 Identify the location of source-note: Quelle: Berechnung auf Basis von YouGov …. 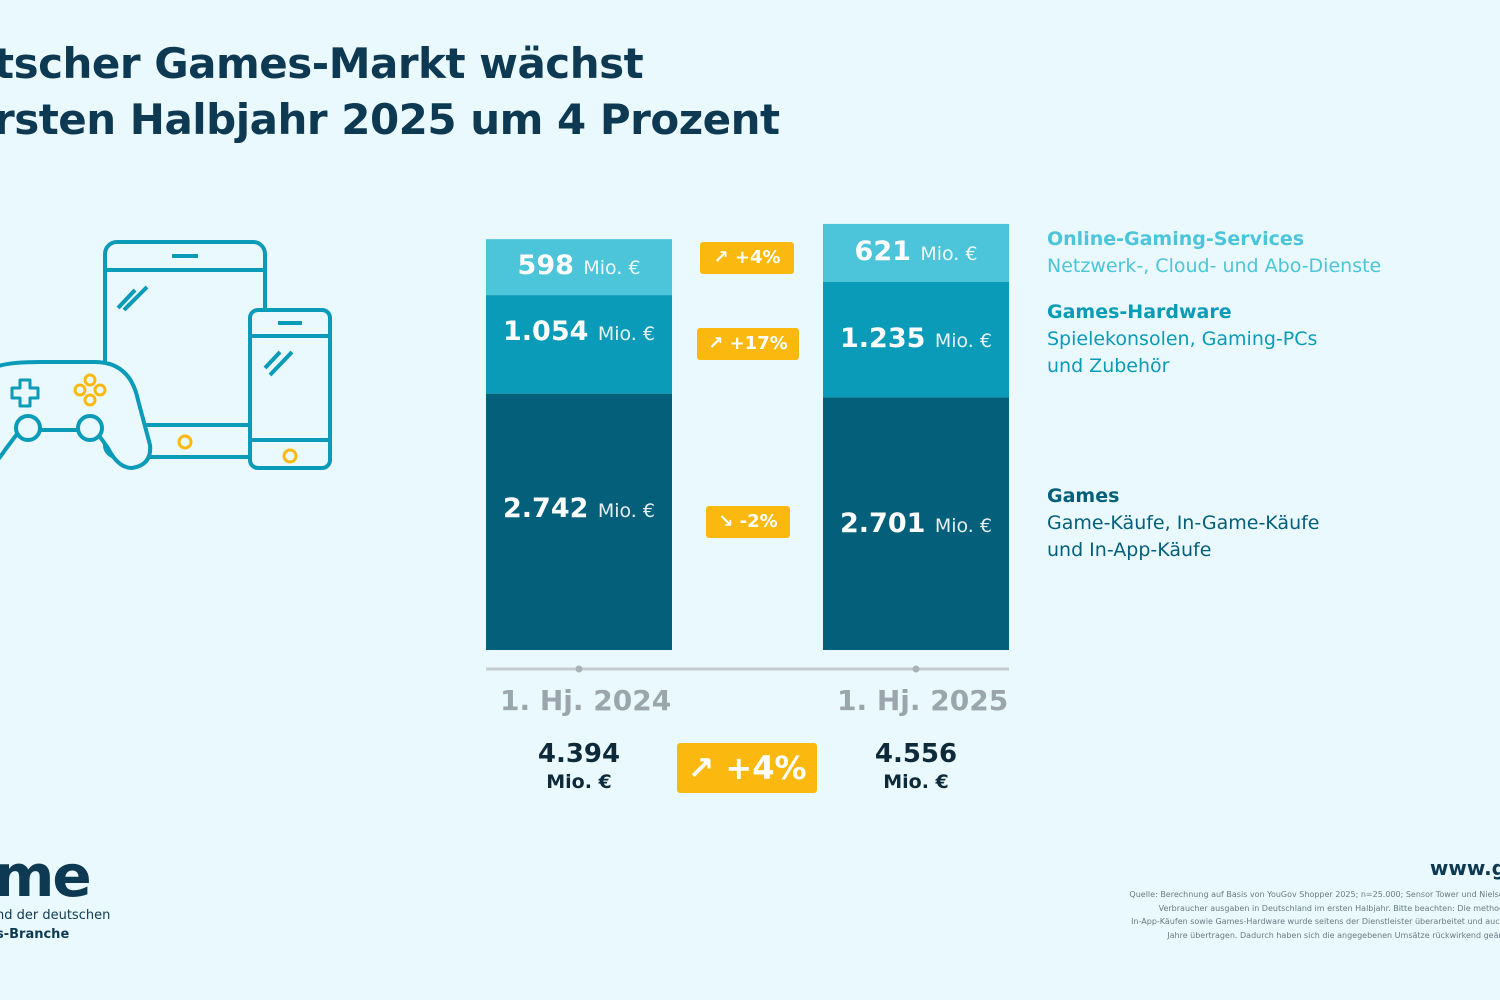
(1230, 915).